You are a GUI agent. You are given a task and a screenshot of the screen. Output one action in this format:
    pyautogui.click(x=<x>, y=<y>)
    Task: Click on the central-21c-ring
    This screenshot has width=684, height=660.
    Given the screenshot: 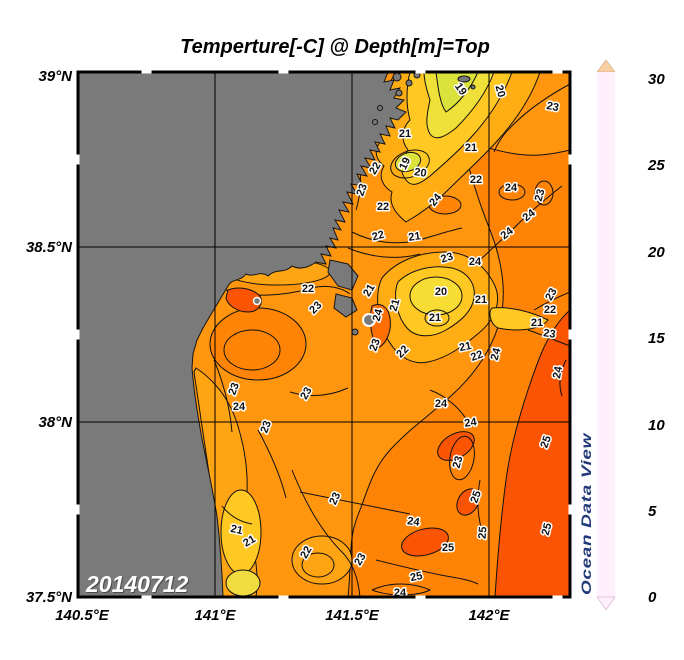 What is the action you would take?
    pyautogui.click(x=437, y=318)
    